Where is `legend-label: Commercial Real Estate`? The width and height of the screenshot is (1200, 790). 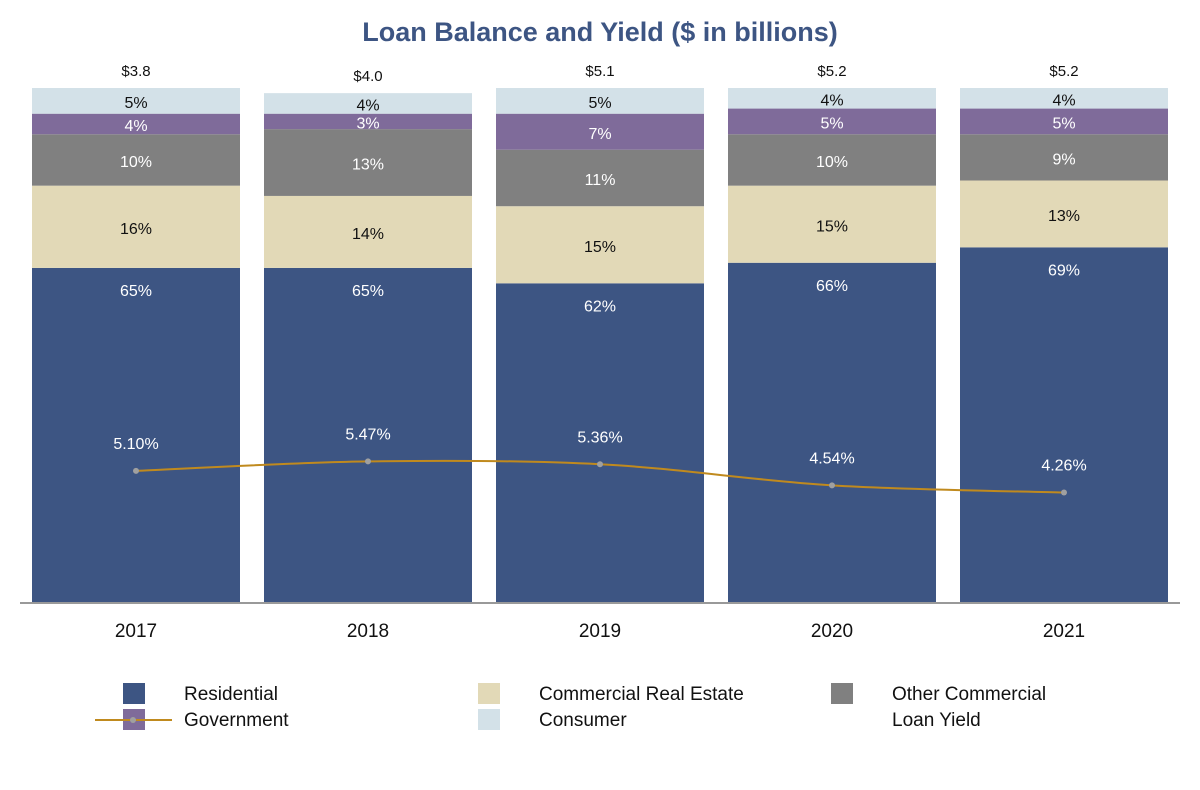
legend-label: Commercial Real Estate is located at coordinates (641, 694).